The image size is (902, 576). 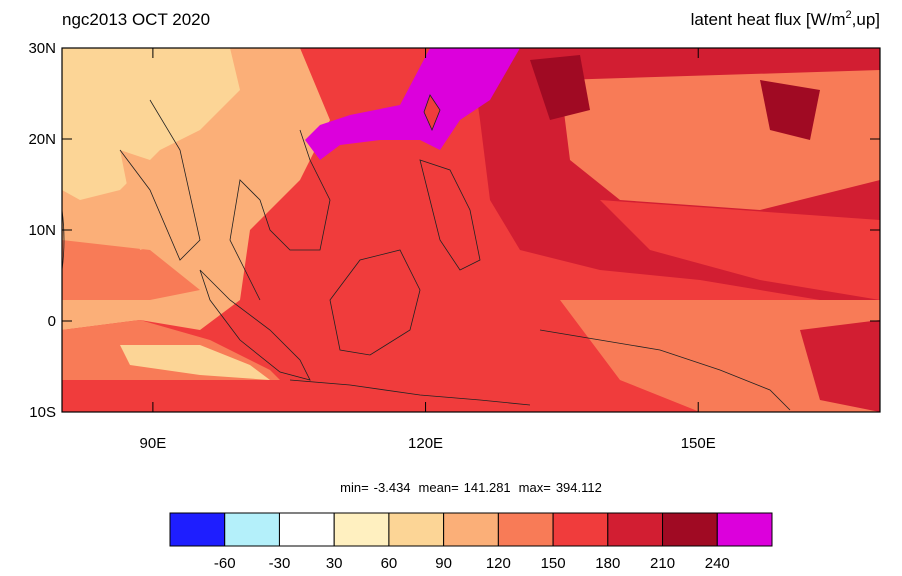 I want to click on y-tick-label: 10N, so click(x=42, y=230).